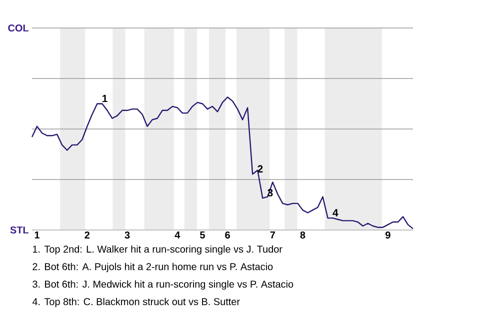  Describe the element at coordinates (37, 235) in the screenshot. I see `x-tick-label: 1` at that location.